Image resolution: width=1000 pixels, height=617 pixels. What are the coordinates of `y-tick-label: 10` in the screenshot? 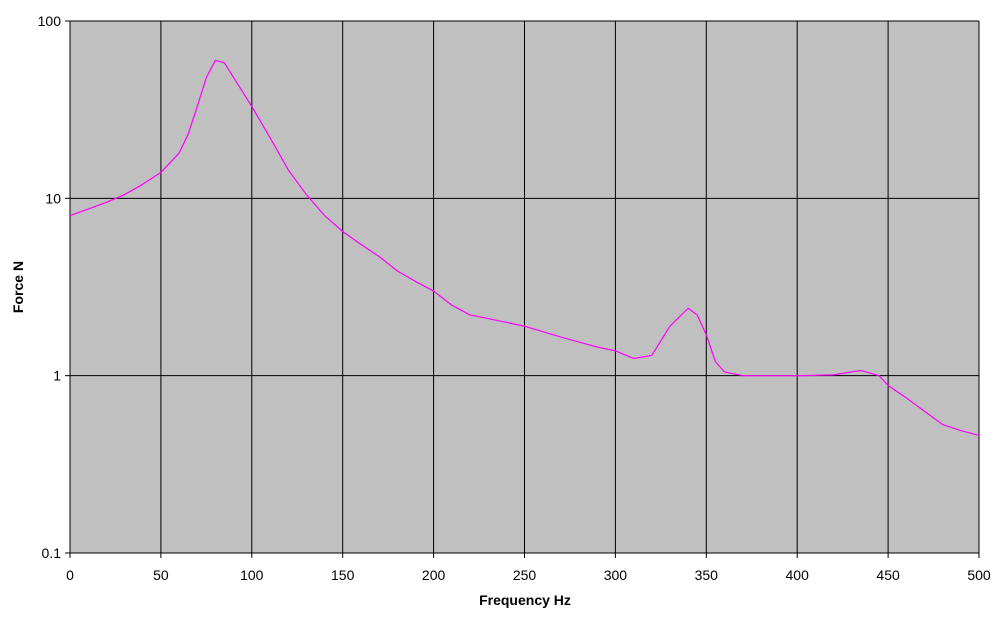 It's located at (53, 198).